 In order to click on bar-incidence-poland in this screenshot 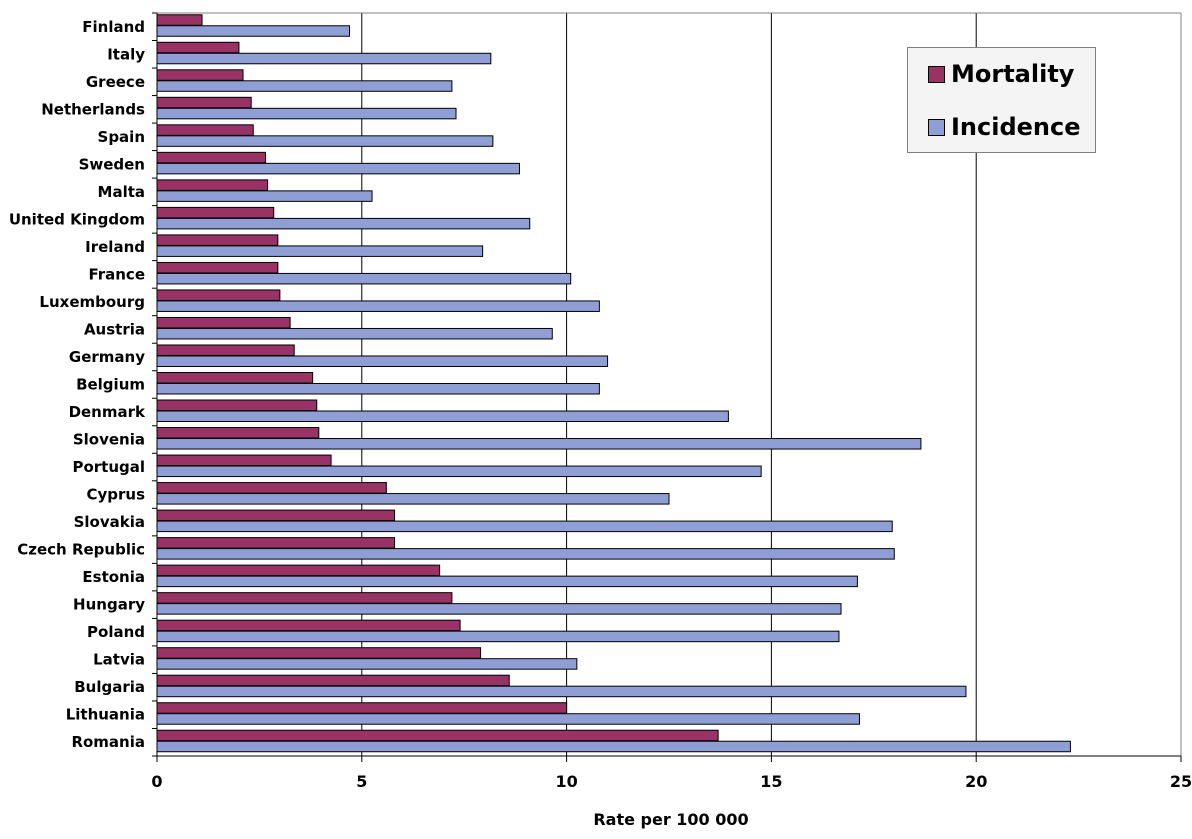, I will do `click(498, 636)`.